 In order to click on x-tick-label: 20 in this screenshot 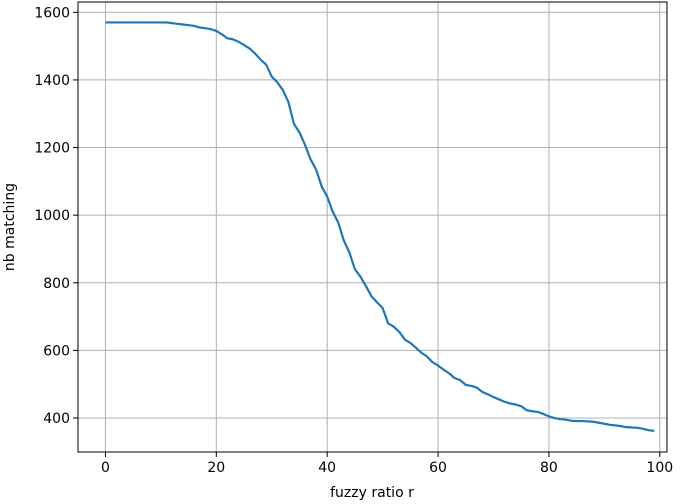, I will do `click(216, 468)`.